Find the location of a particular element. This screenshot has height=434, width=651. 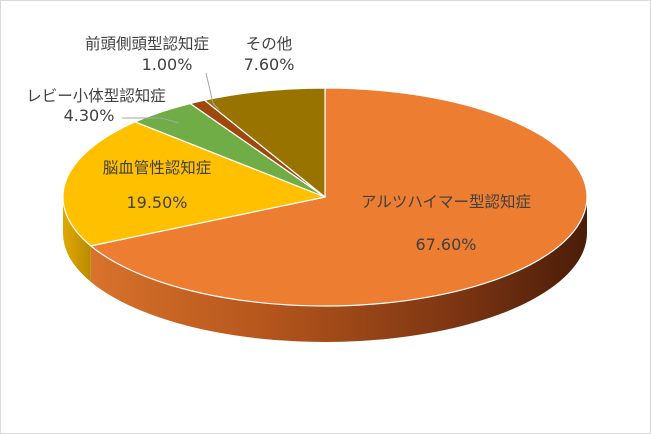

leader-frontotemporal is located at coordinates (212, 91).